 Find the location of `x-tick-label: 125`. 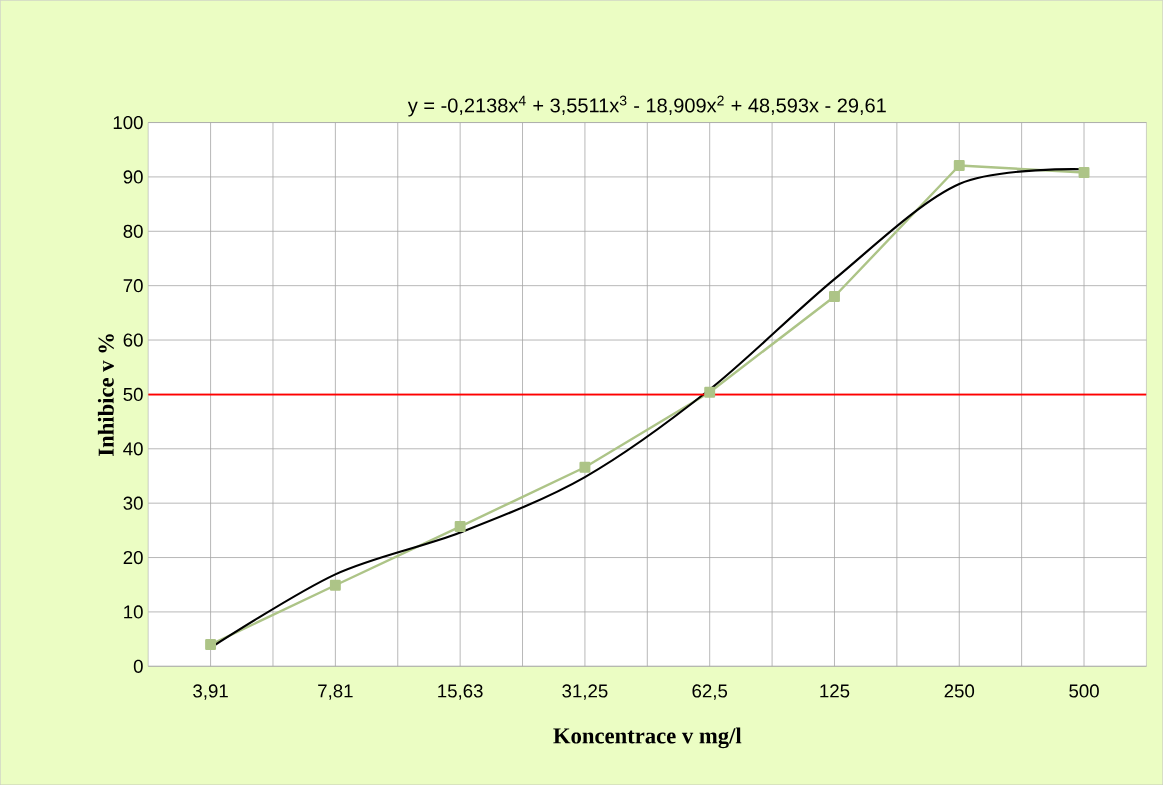

x-tick-label: 125 is located at coordinates (835, 691).